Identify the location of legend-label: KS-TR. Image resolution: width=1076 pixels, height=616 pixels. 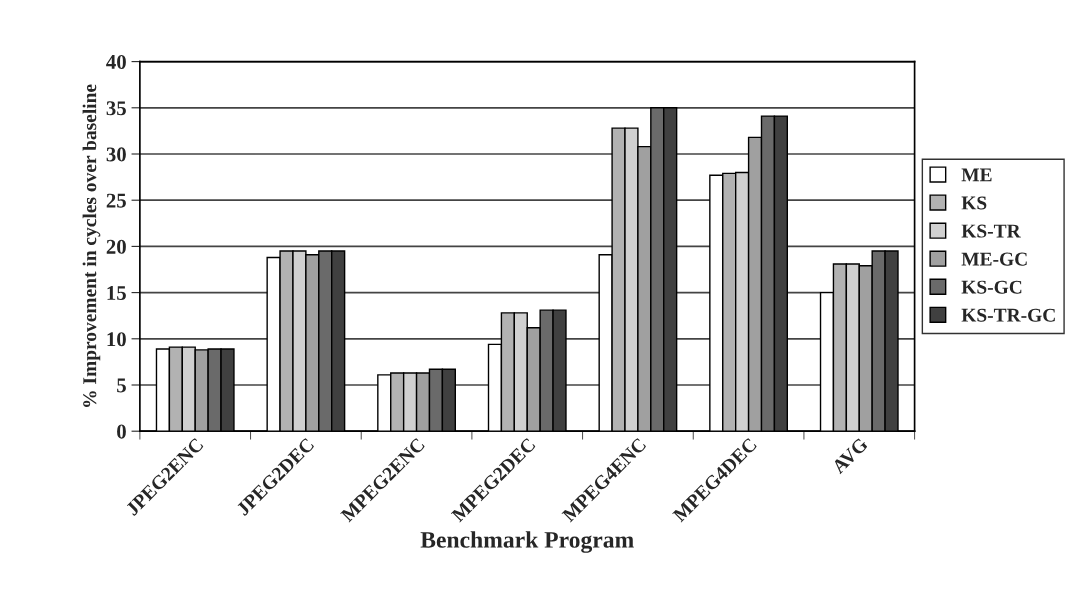
(991, 231).